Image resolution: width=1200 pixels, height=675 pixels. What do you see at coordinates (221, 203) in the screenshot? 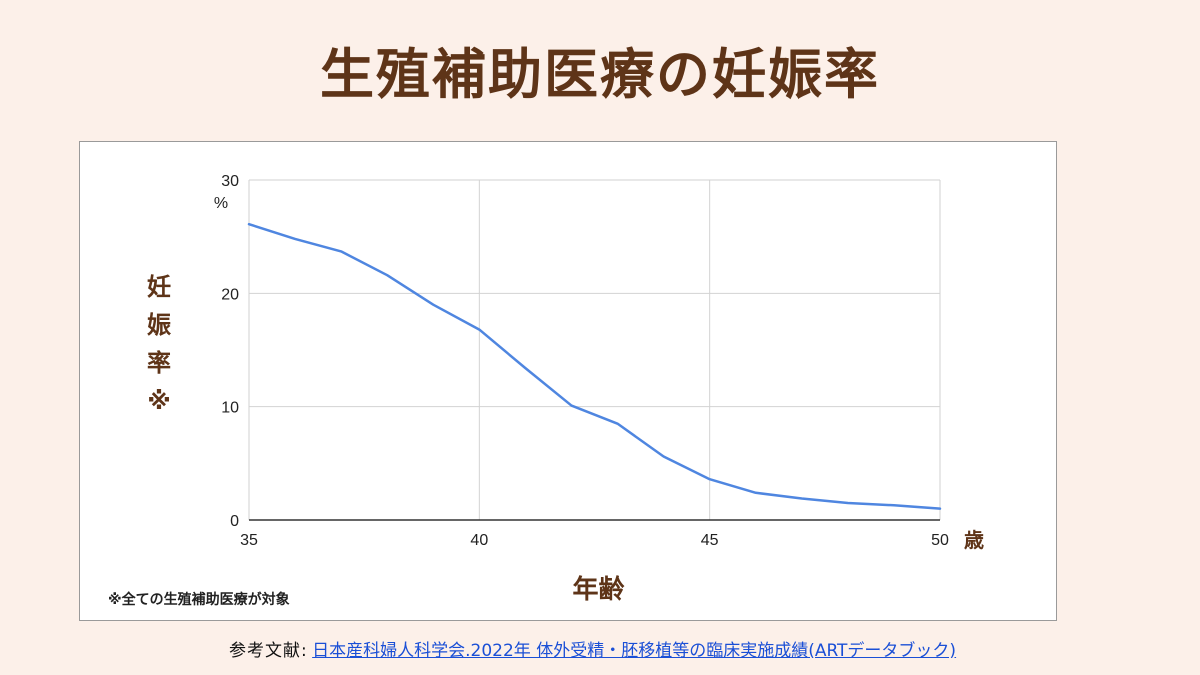
I see `y-unit-label: %` at bounding box center [221, 203].